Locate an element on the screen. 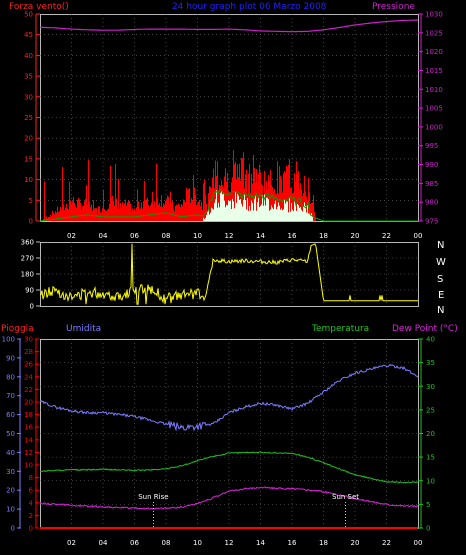  tick-label: 80 is located at coordinates (10, 377).